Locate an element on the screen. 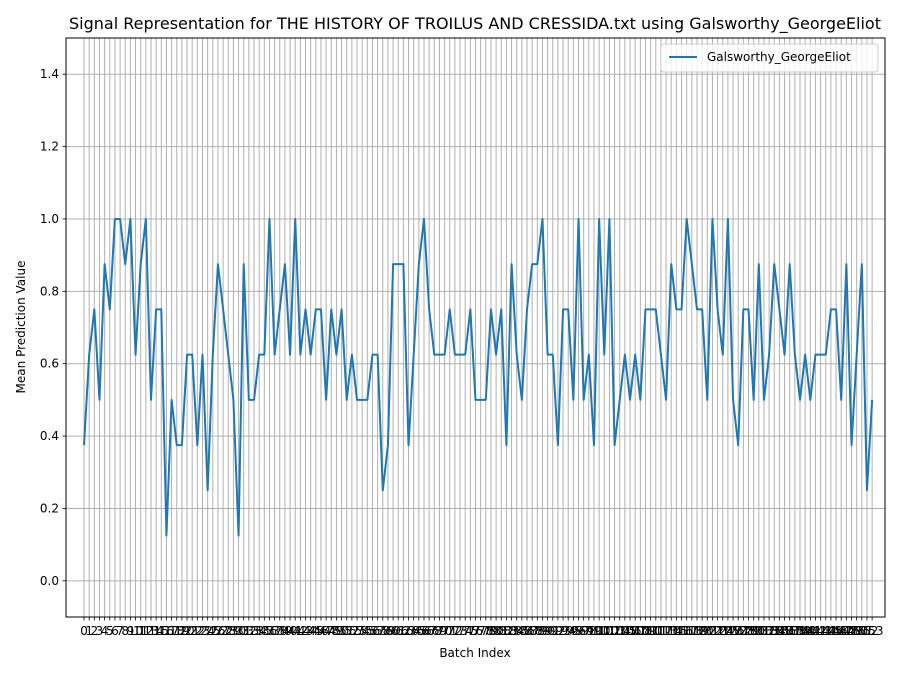  y-tick-label: 0.8 is located at coordinates (49, 291).